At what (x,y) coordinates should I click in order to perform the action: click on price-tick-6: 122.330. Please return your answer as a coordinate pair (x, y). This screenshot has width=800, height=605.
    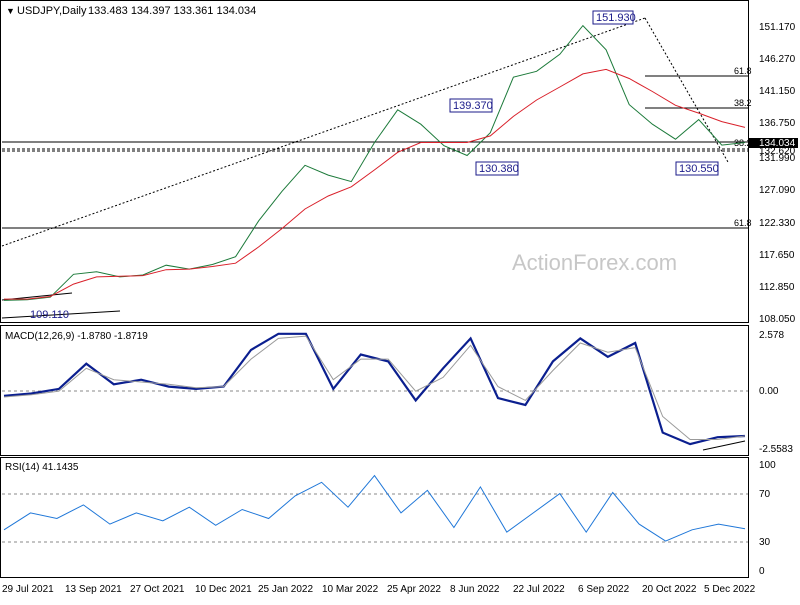
    Looking at the image, I should click on (777, 223).